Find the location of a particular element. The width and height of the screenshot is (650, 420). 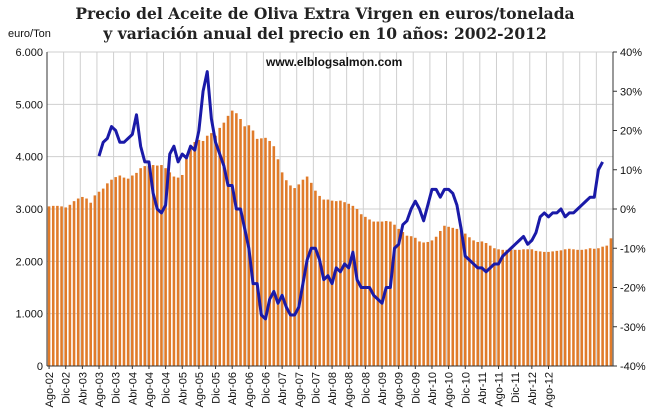

x-tick-label: Dic-11 is located at coordinates (516, 387).